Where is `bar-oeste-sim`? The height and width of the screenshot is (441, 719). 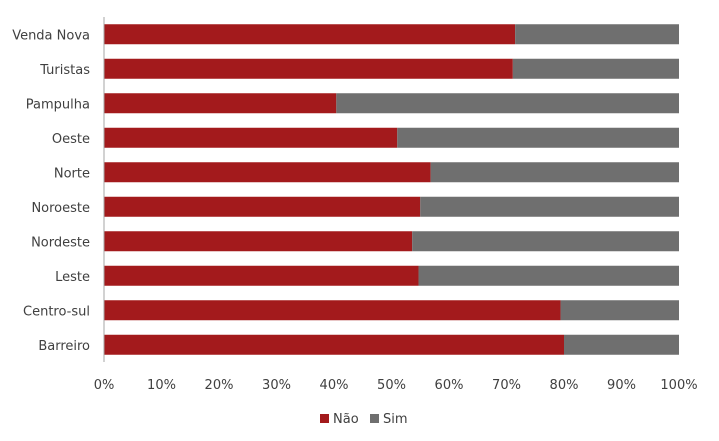
bar-oeste-sim is located at coordinates (538, 137).